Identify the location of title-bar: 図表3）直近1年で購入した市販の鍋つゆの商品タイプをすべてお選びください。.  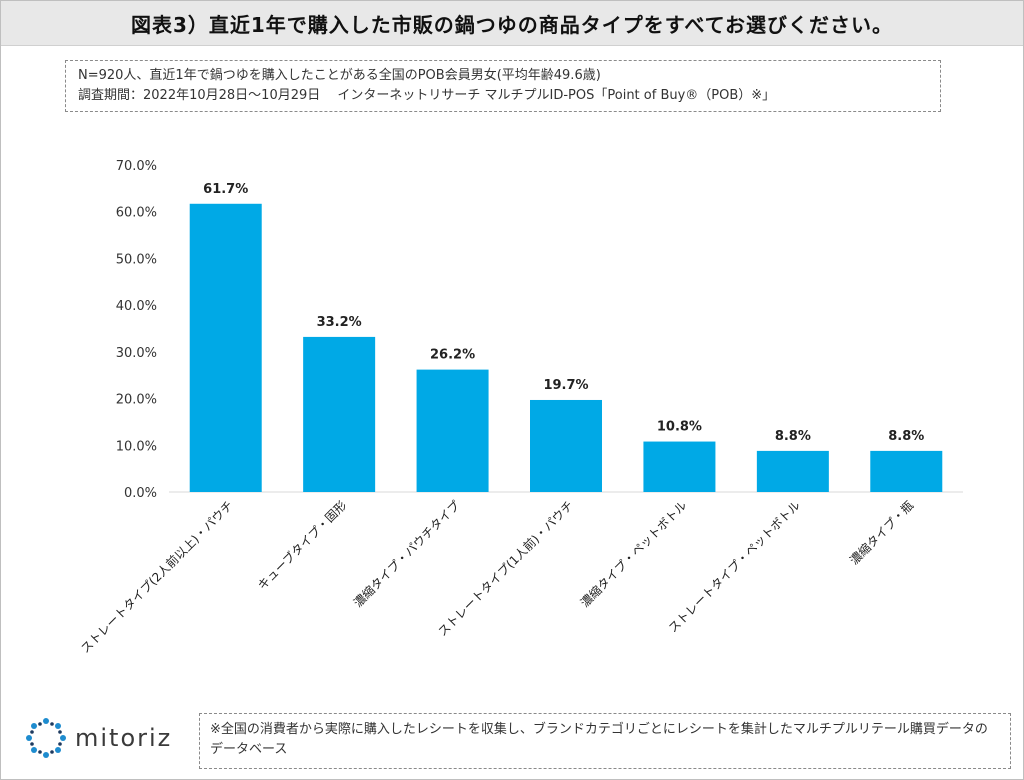
(512, 23).